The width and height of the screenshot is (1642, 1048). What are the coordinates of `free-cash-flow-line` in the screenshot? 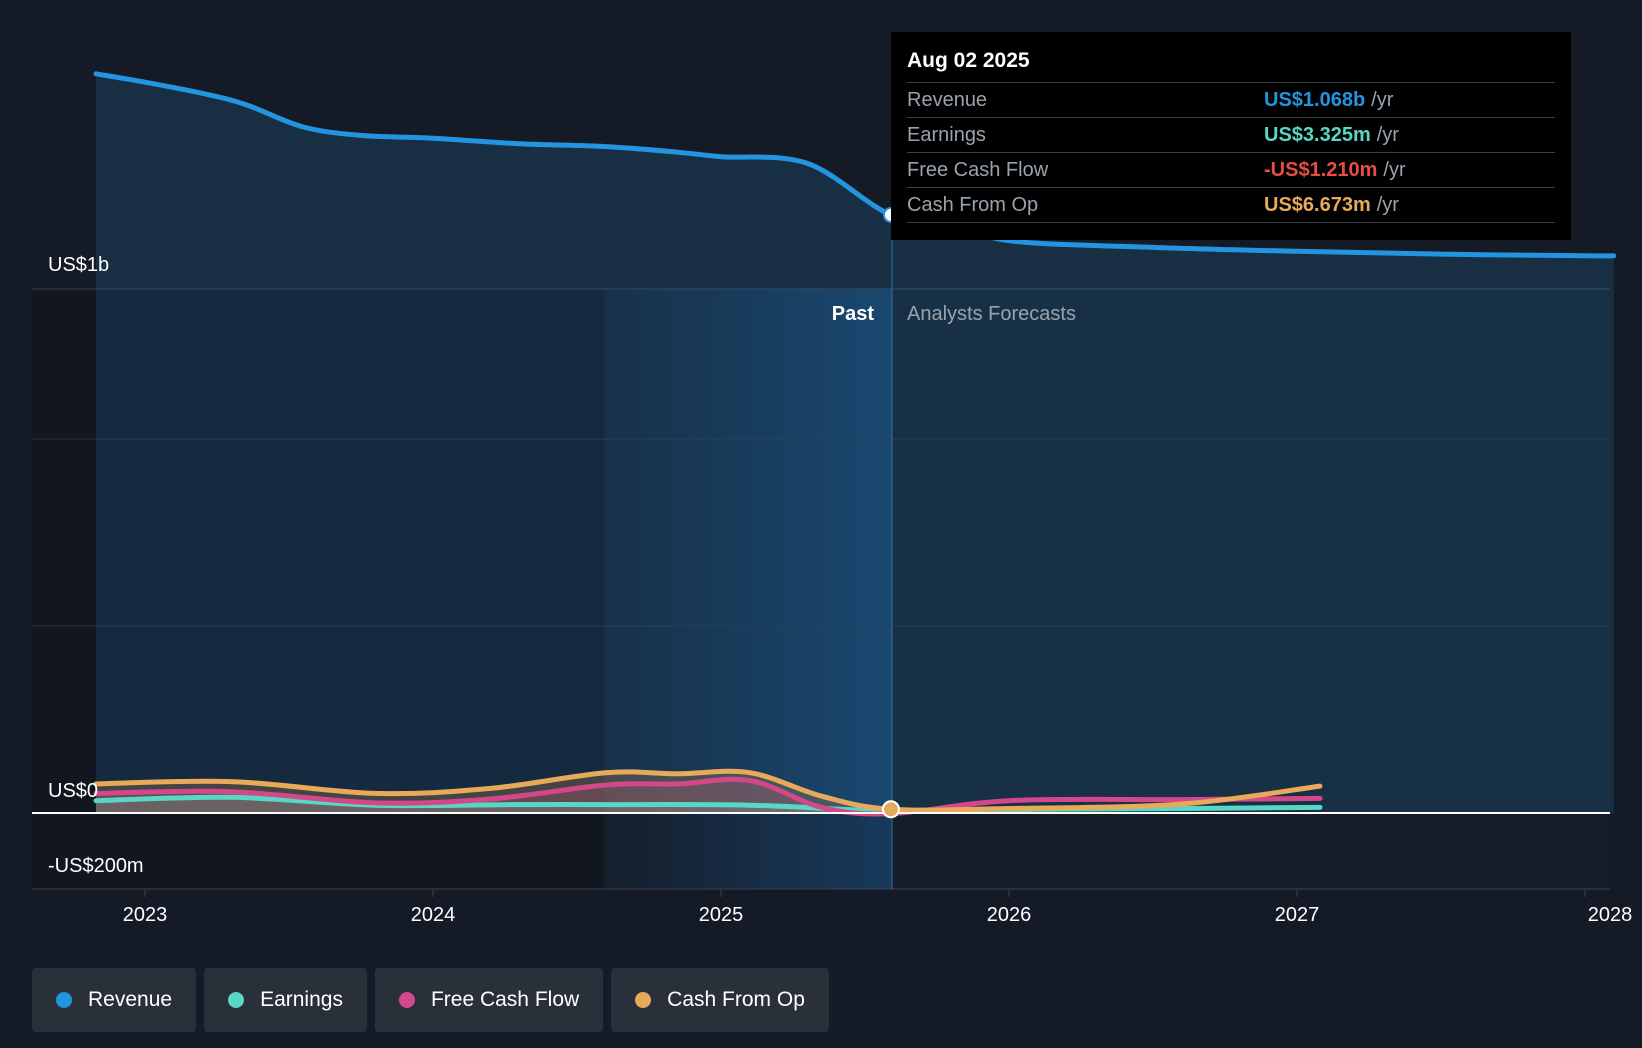 It's located at (708, 796).